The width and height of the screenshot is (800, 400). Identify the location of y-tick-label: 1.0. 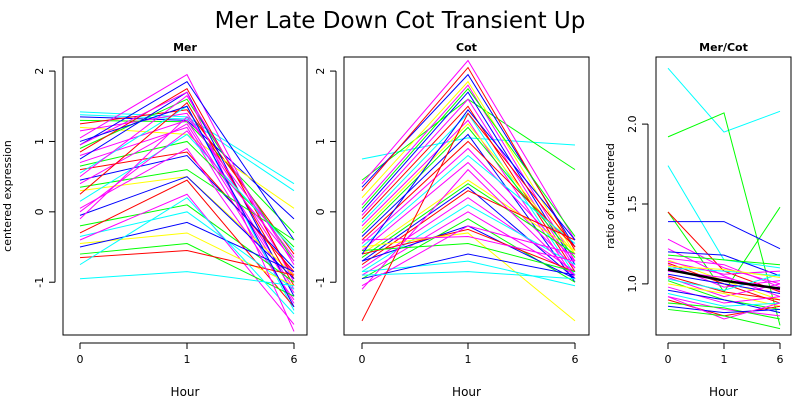
(632, 284).